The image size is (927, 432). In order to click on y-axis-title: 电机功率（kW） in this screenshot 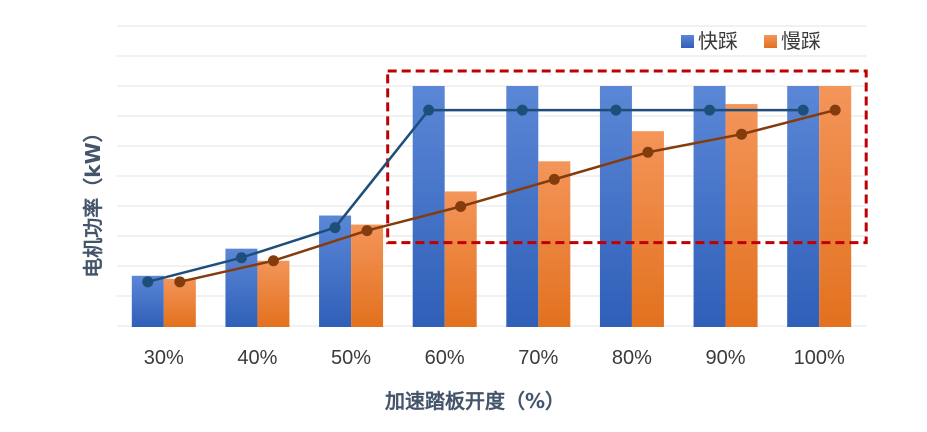, I will do `click(93, 199)`.